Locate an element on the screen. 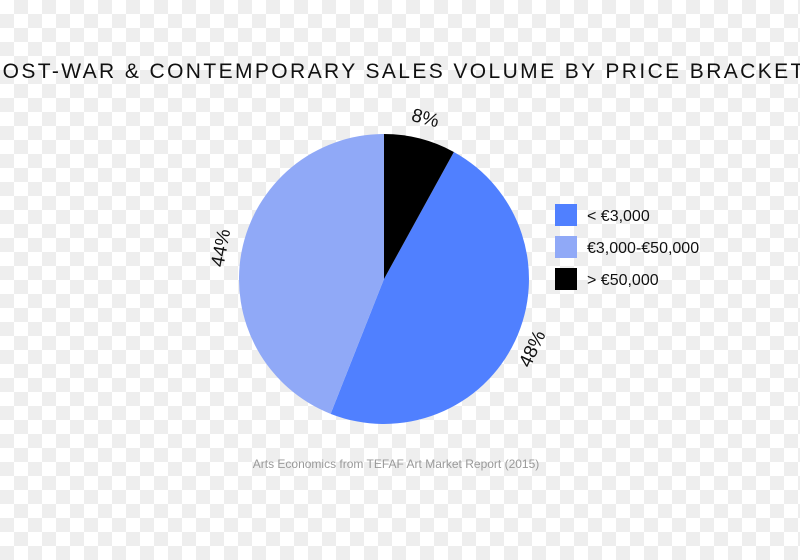 The height and width of the screenshot is (560, 800). legend: < €3,000 €3,000-€50,000 > €50,000 is located at coordinates (627, 247).